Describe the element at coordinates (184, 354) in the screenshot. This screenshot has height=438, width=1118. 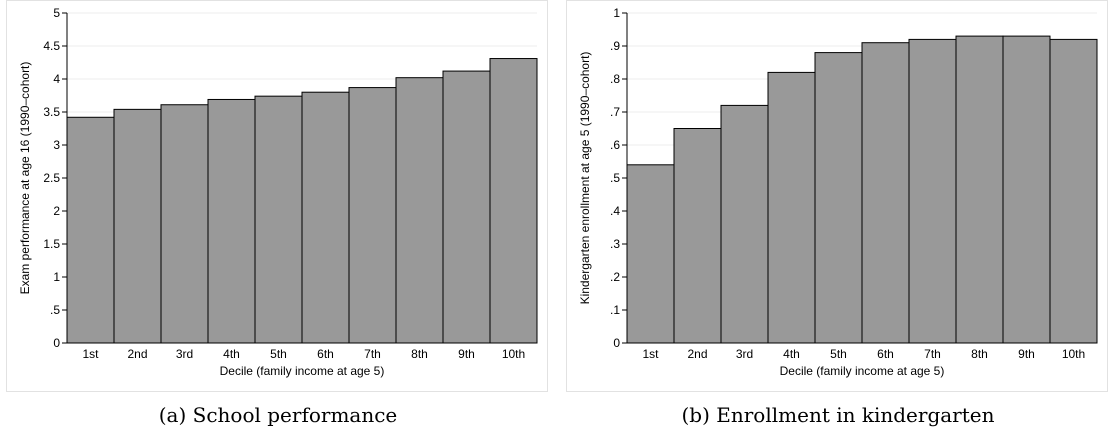
I see `x-tick-label-a-3rd: 3rd` at that location.